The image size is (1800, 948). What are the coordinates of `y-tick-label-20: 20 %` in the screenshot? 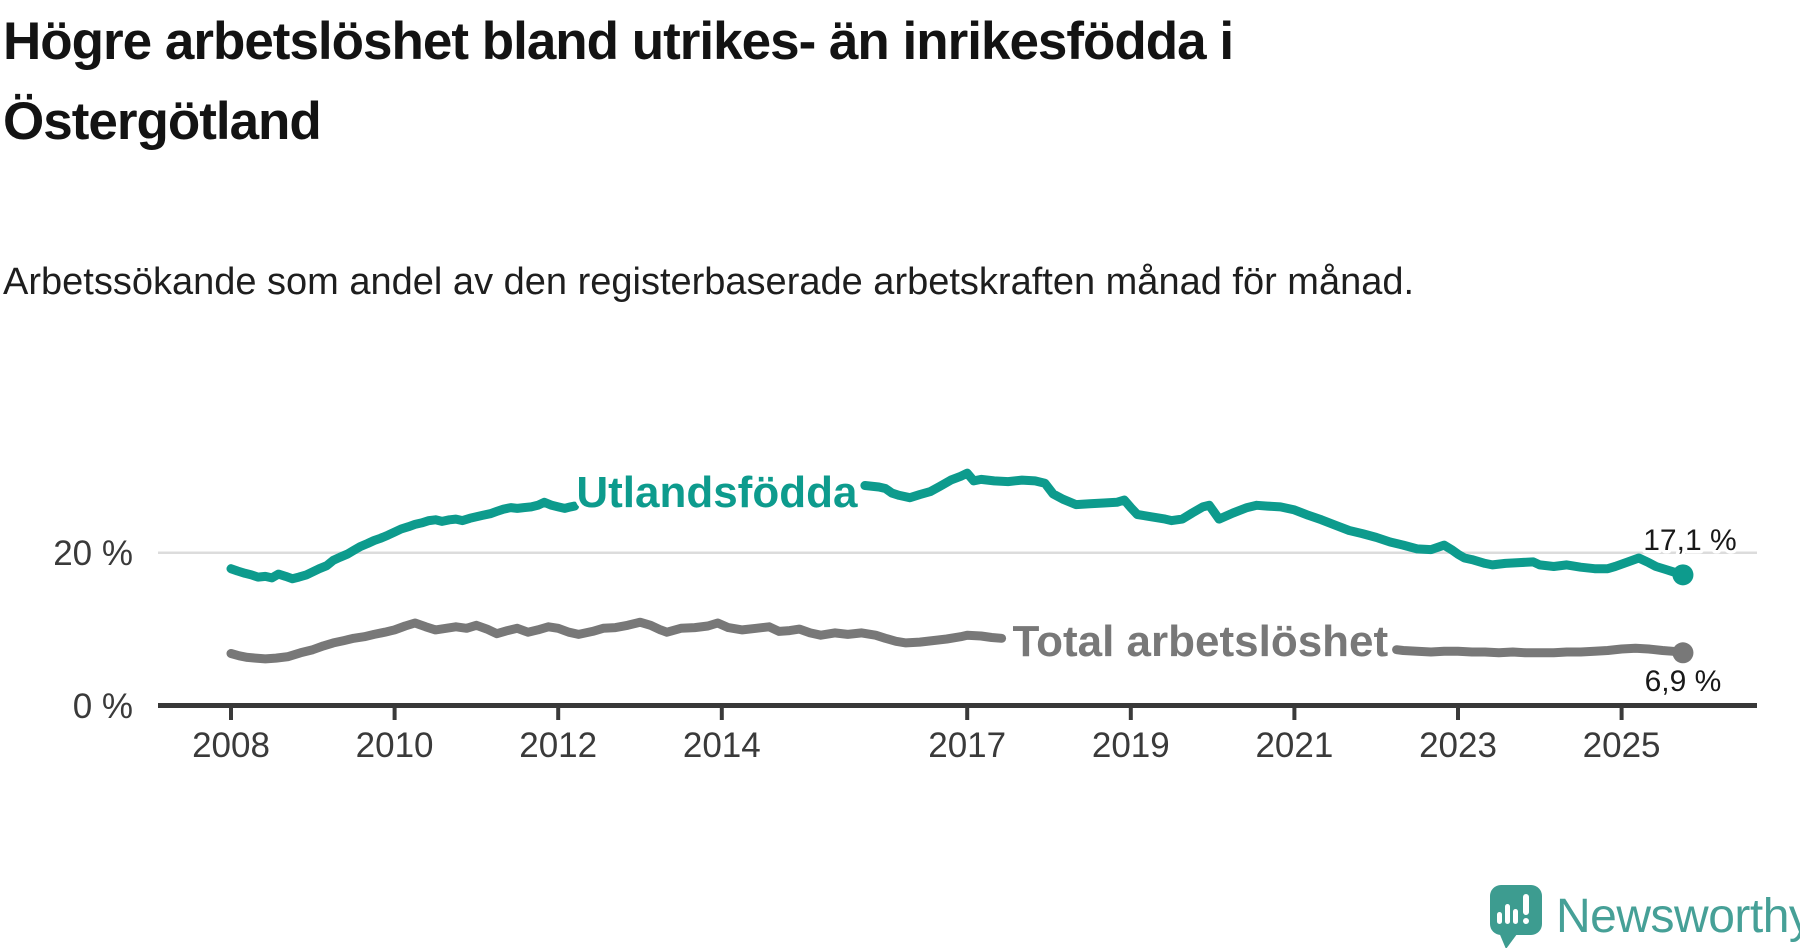 It's located at (93, 553).